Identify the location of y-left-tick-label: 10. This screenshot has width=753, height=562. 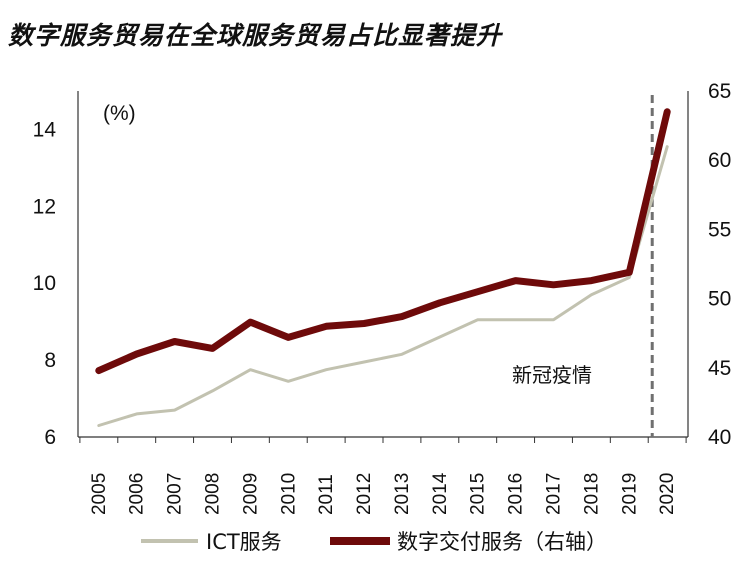
(44, 283).